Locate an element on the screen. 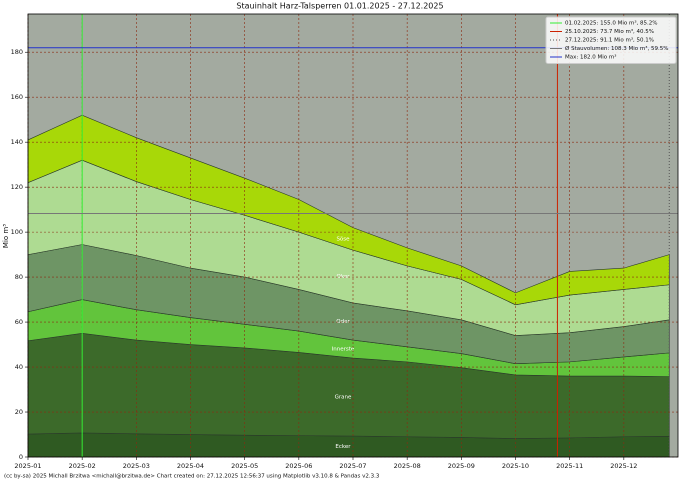 The height and width of the screenshot is (481, 680). area-label: Grane is located at coordinates (343, 398).